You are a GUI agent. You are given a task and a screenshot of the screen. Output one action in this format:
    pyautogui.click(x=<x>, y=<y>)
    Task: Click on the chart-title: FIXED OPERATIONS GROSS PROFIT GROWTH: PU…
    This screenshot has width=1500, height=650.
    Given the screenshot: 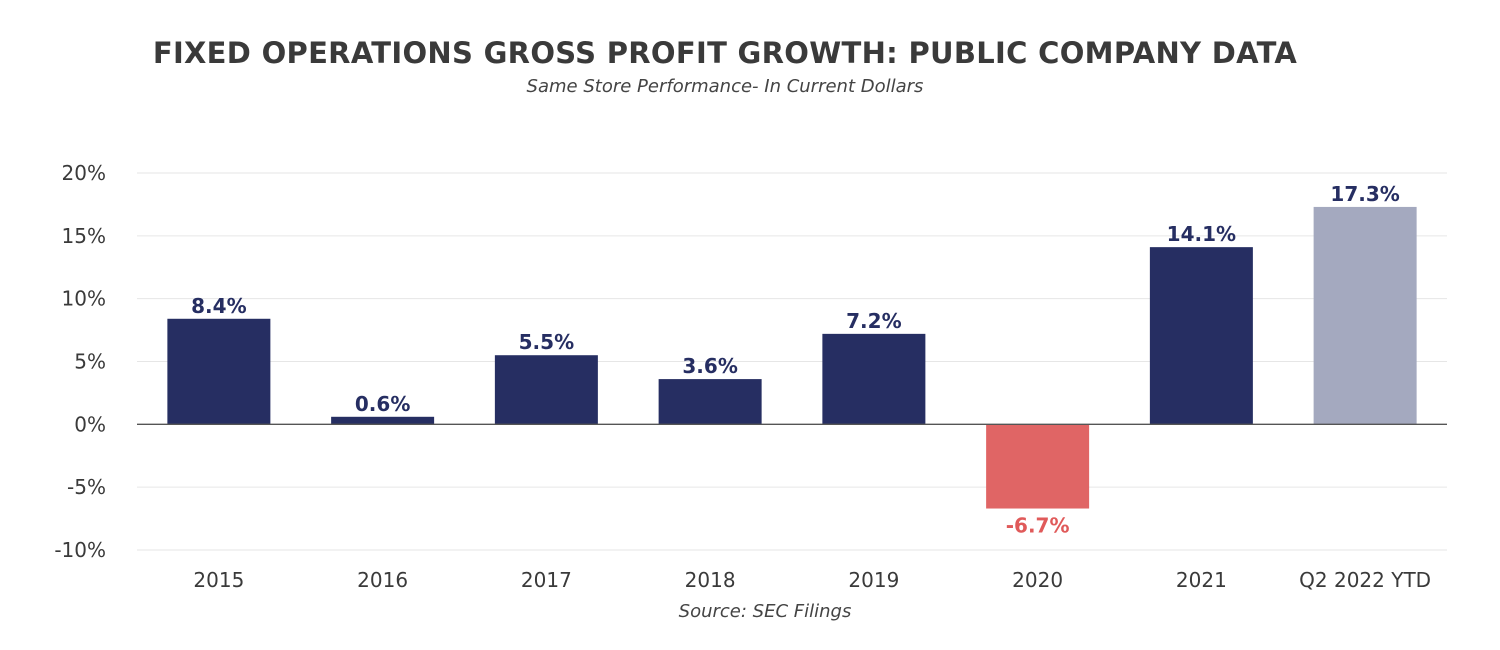 What is the action you would take?
    pyautogui.click(x=725, y=53)
    